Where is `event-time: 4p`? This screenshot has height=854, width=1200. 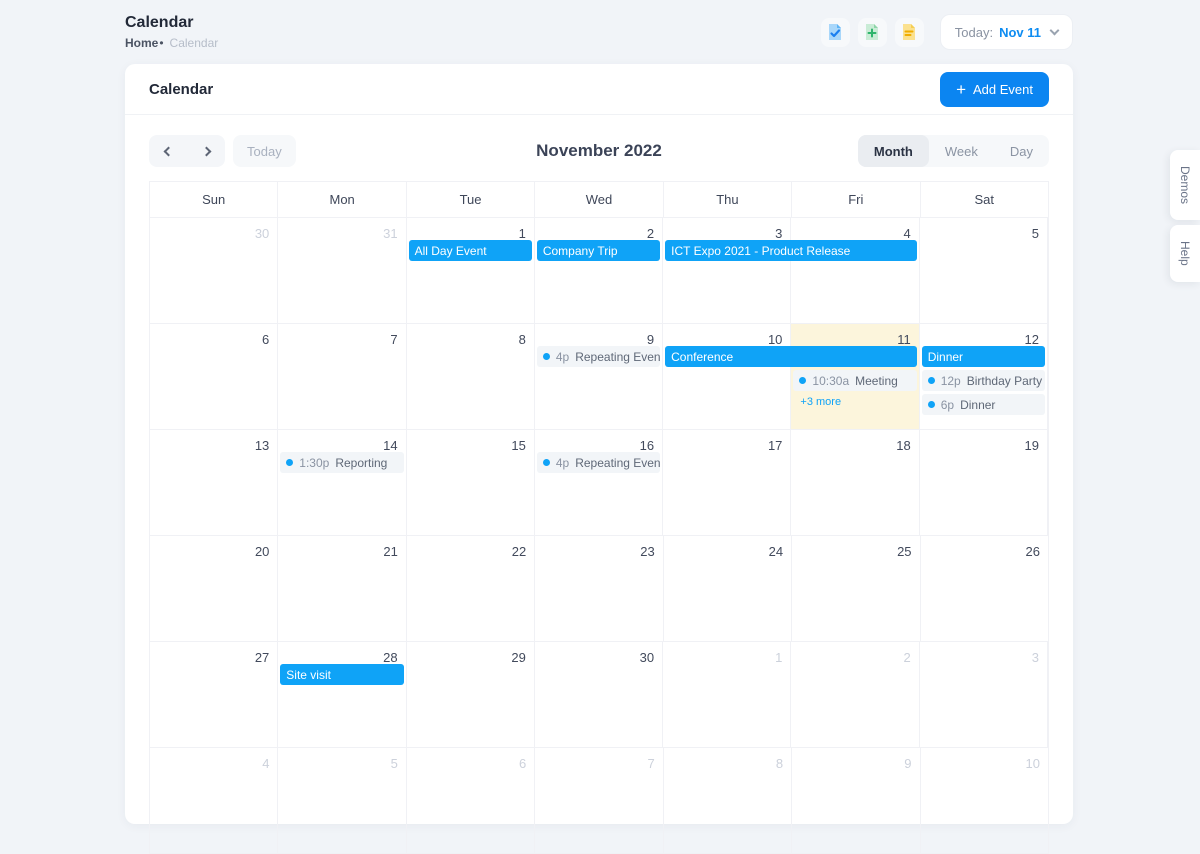 event-time: 4p is located at coordinates (562, 356).